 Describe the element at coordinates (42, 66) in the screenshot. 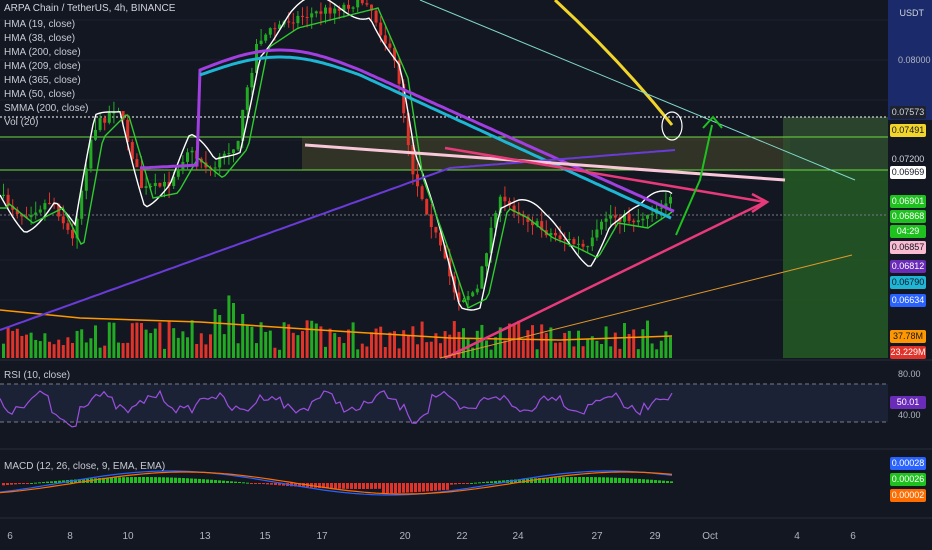

I see `legend-hma-209: HMA (209, close)` at that location.